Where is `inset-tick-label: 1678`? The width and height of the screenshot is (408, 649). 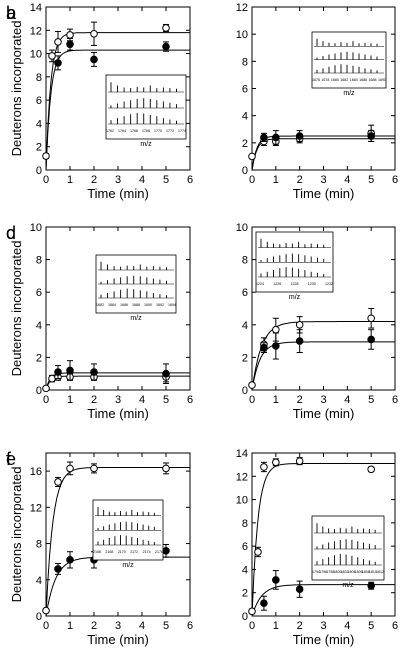 inset-tick-label: 1678 is located at coordinates (325, 80).